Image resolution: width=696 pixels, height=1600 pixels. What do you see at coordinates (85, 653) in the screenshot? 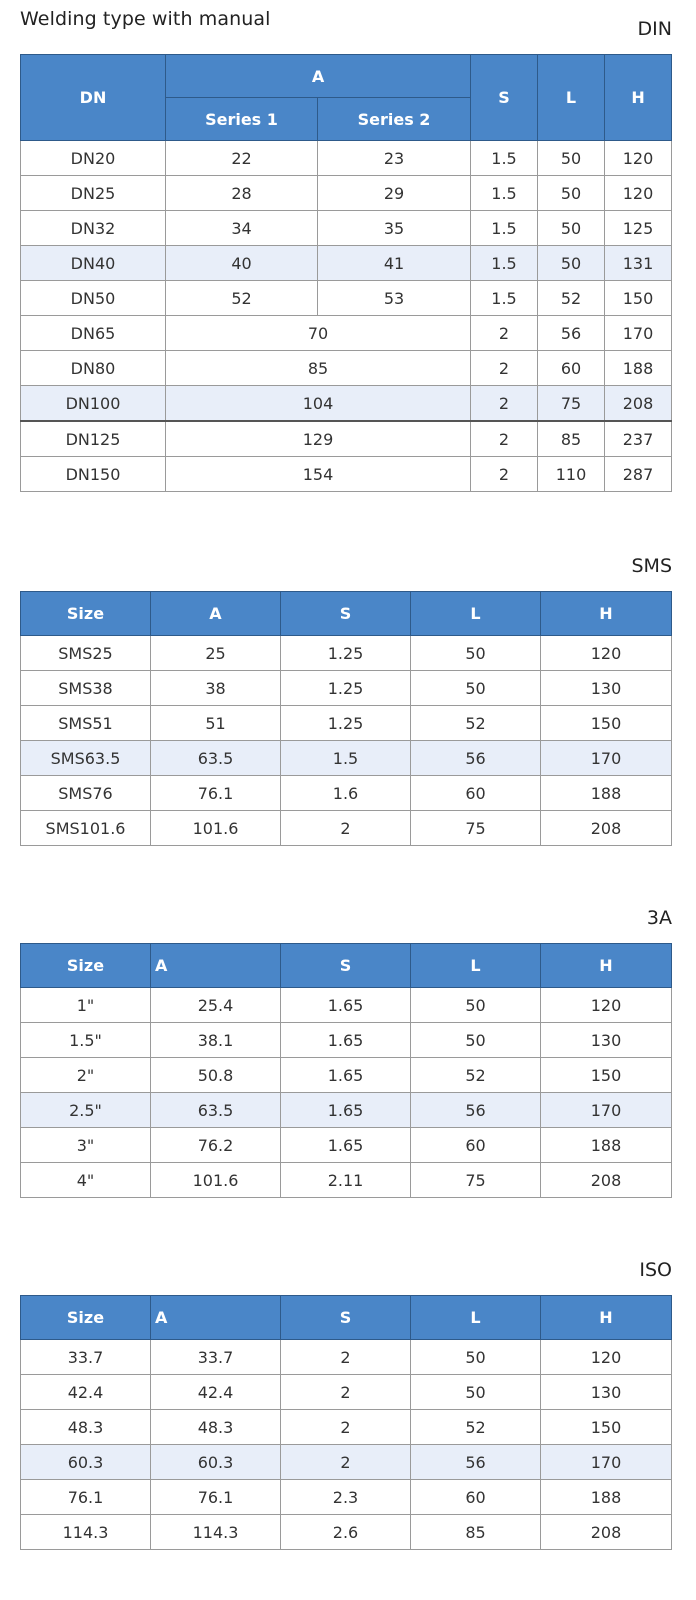
I see `cell-size: SMS25` at bounding box center [85, 653].